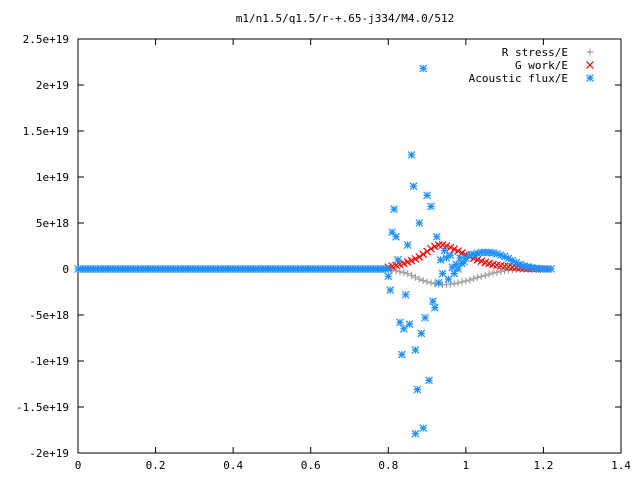 This screenshot has height=480, width=640. What do you see at coordinates (345, 18) in the screenshot?
I see `chart-title: m1/n1.5/q1.5/r-+.65-j334/M4.0/512` at bounding box center [345, 18].